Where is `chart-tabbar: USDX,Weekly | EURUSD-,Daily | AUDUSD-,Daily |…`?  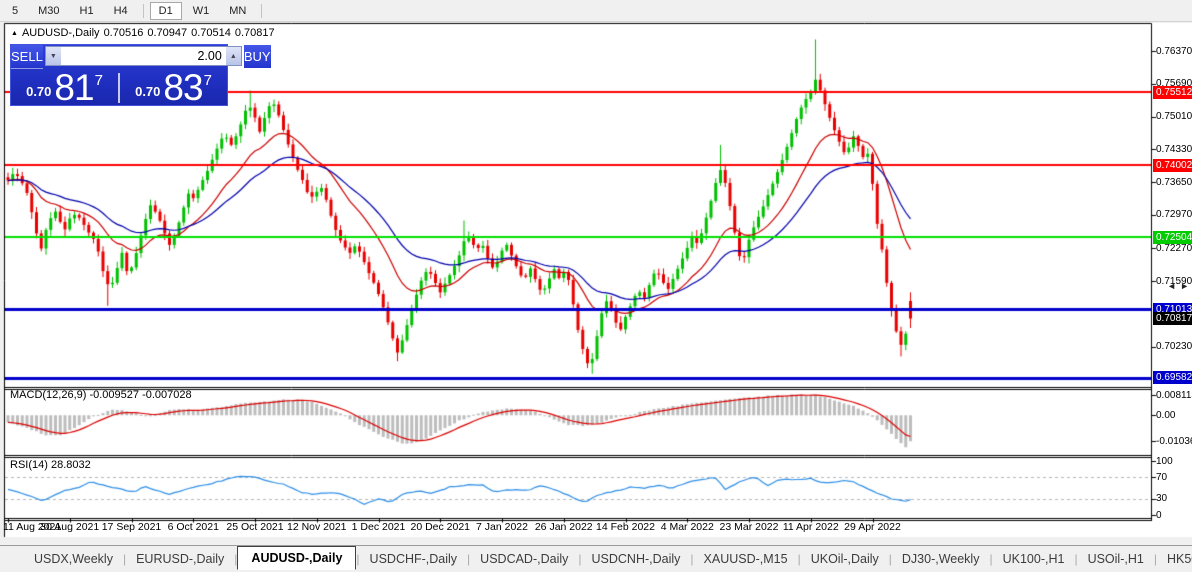
chart-tabbar: USDX,Weekly | EURUSD-,Daily | AUDUSD-,Daily |… is located at coordinates (596, 558).